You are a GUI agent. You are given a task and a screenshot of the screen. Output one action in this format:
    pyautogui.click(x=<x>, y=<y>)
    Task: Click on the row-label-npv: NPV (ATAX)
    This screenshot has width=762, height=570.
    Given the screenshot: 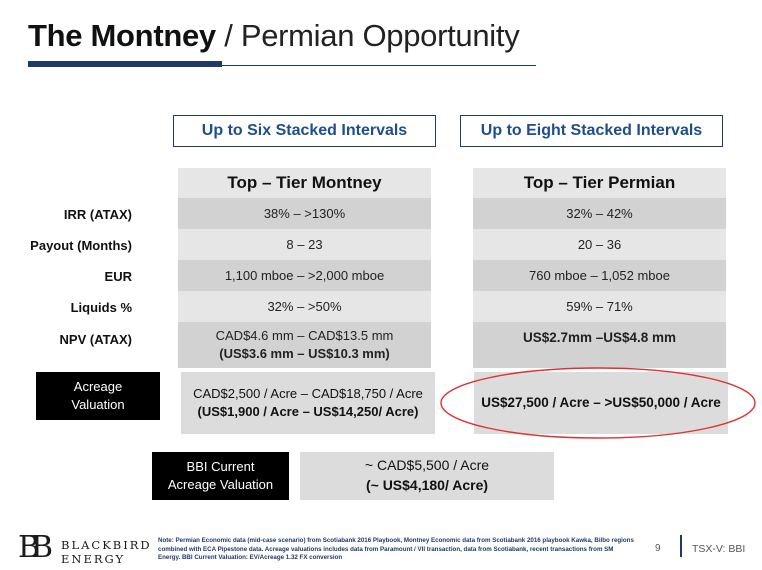 What is the action you would take?
    pyautogui.click(x=95, y=339)
    